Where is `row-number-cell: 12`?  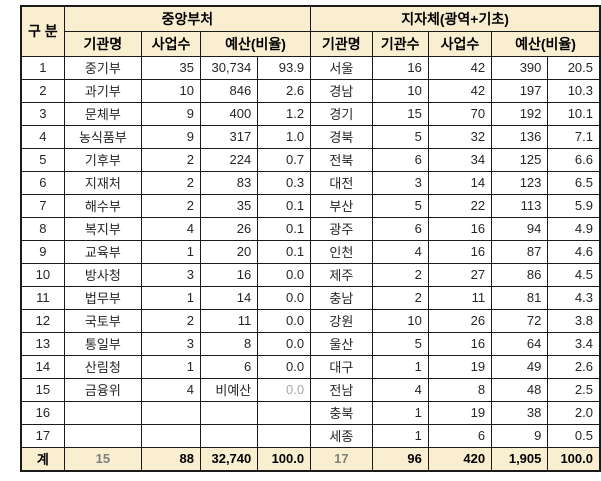
row-number-cell: 12 is located at coordinates (42, 320).